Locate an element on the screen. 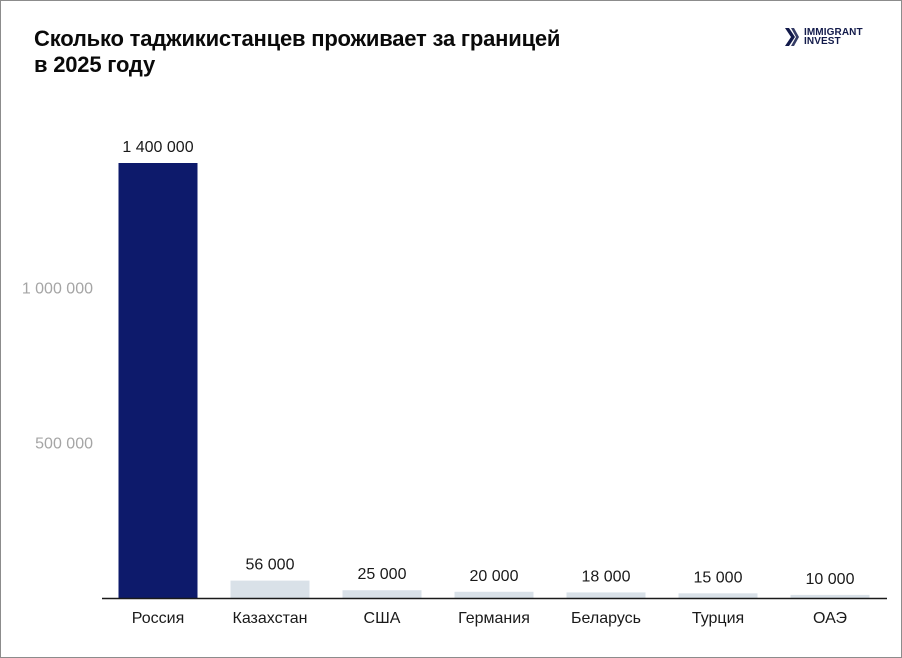 Image resolution: width=902 pixels, height=658 pixels. brand-name-line-2: INVEST is located at coordinates (822, 41).